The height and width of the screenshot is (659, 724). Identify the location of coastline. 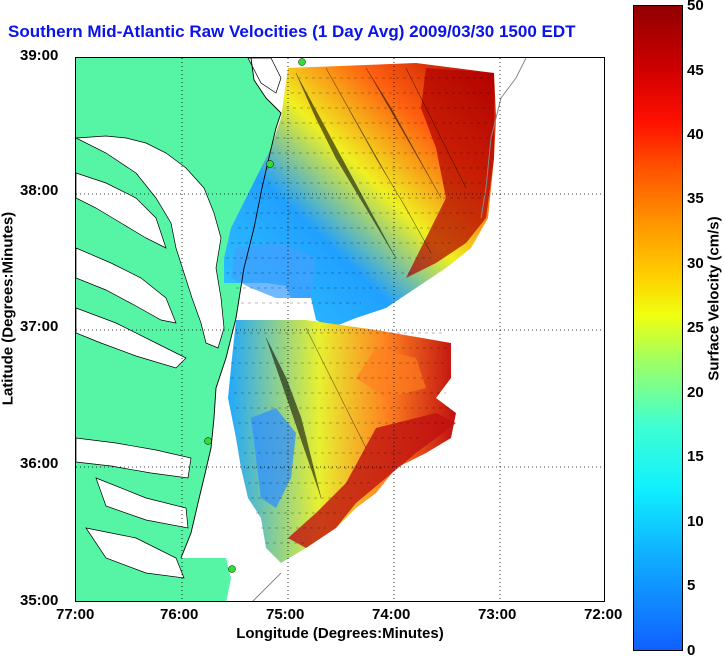
(231, 308).